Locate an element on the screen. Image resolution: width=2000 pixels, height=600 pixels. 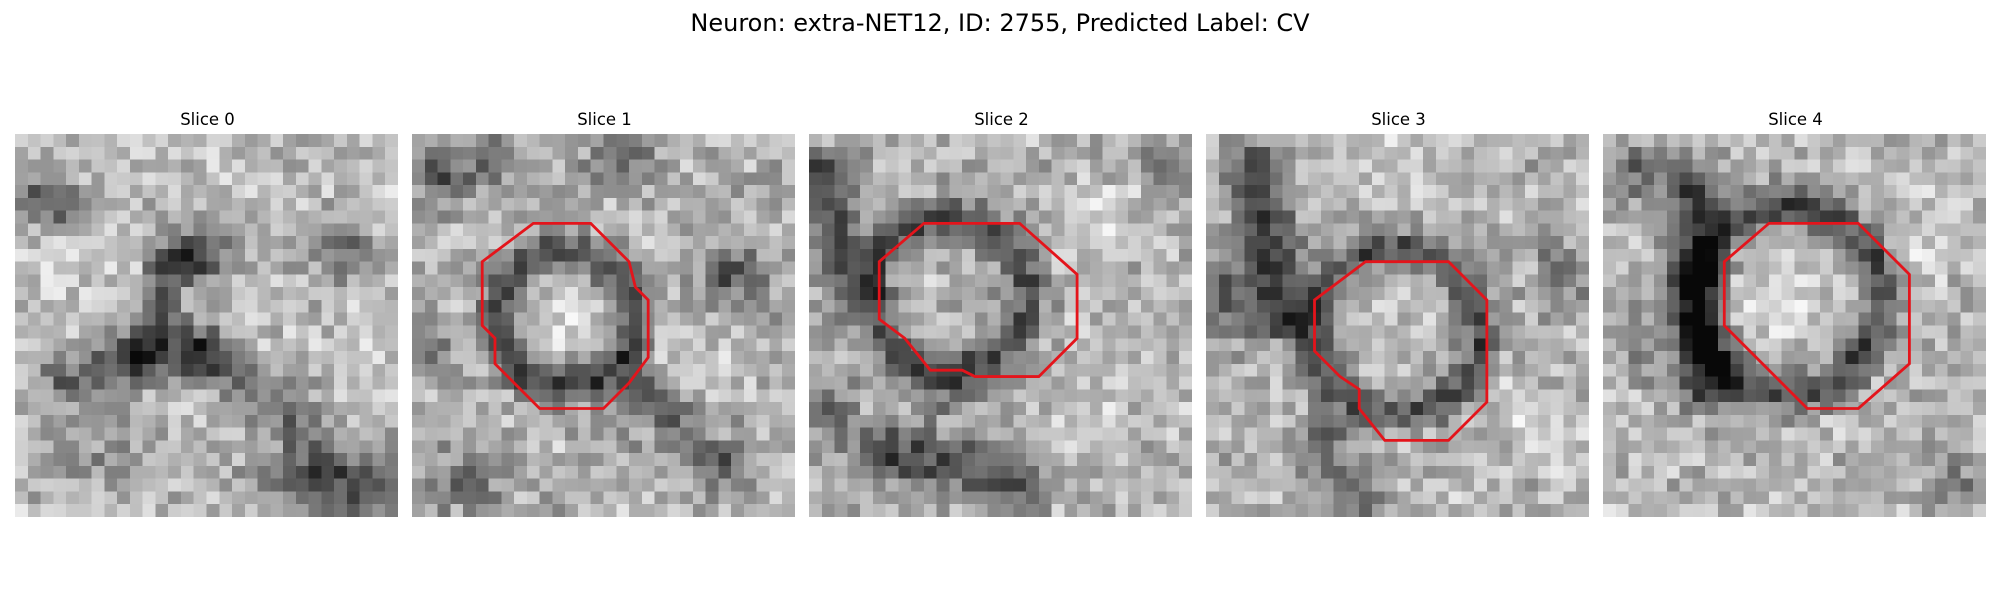
slice-panel-4: Slice 4 is located at coordinates (1795, 312).